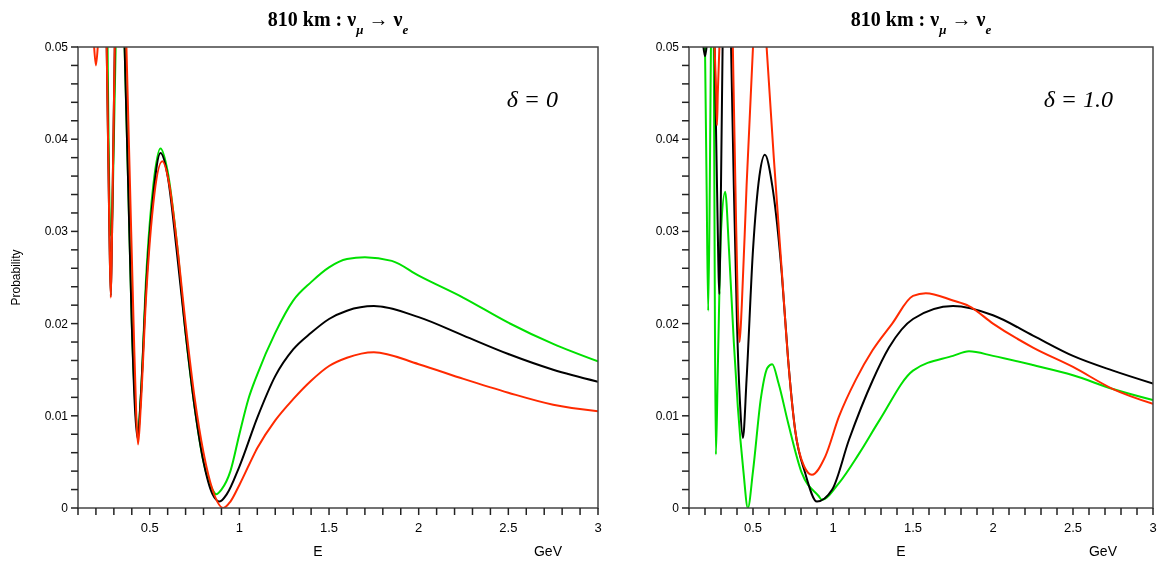 The height and width of the screenshot is (565, 1158). What do you see at coordinates (1078, 99) in the screenshot?
I see `annotation: δ = 1.0` at bounding box center [1078, 99].